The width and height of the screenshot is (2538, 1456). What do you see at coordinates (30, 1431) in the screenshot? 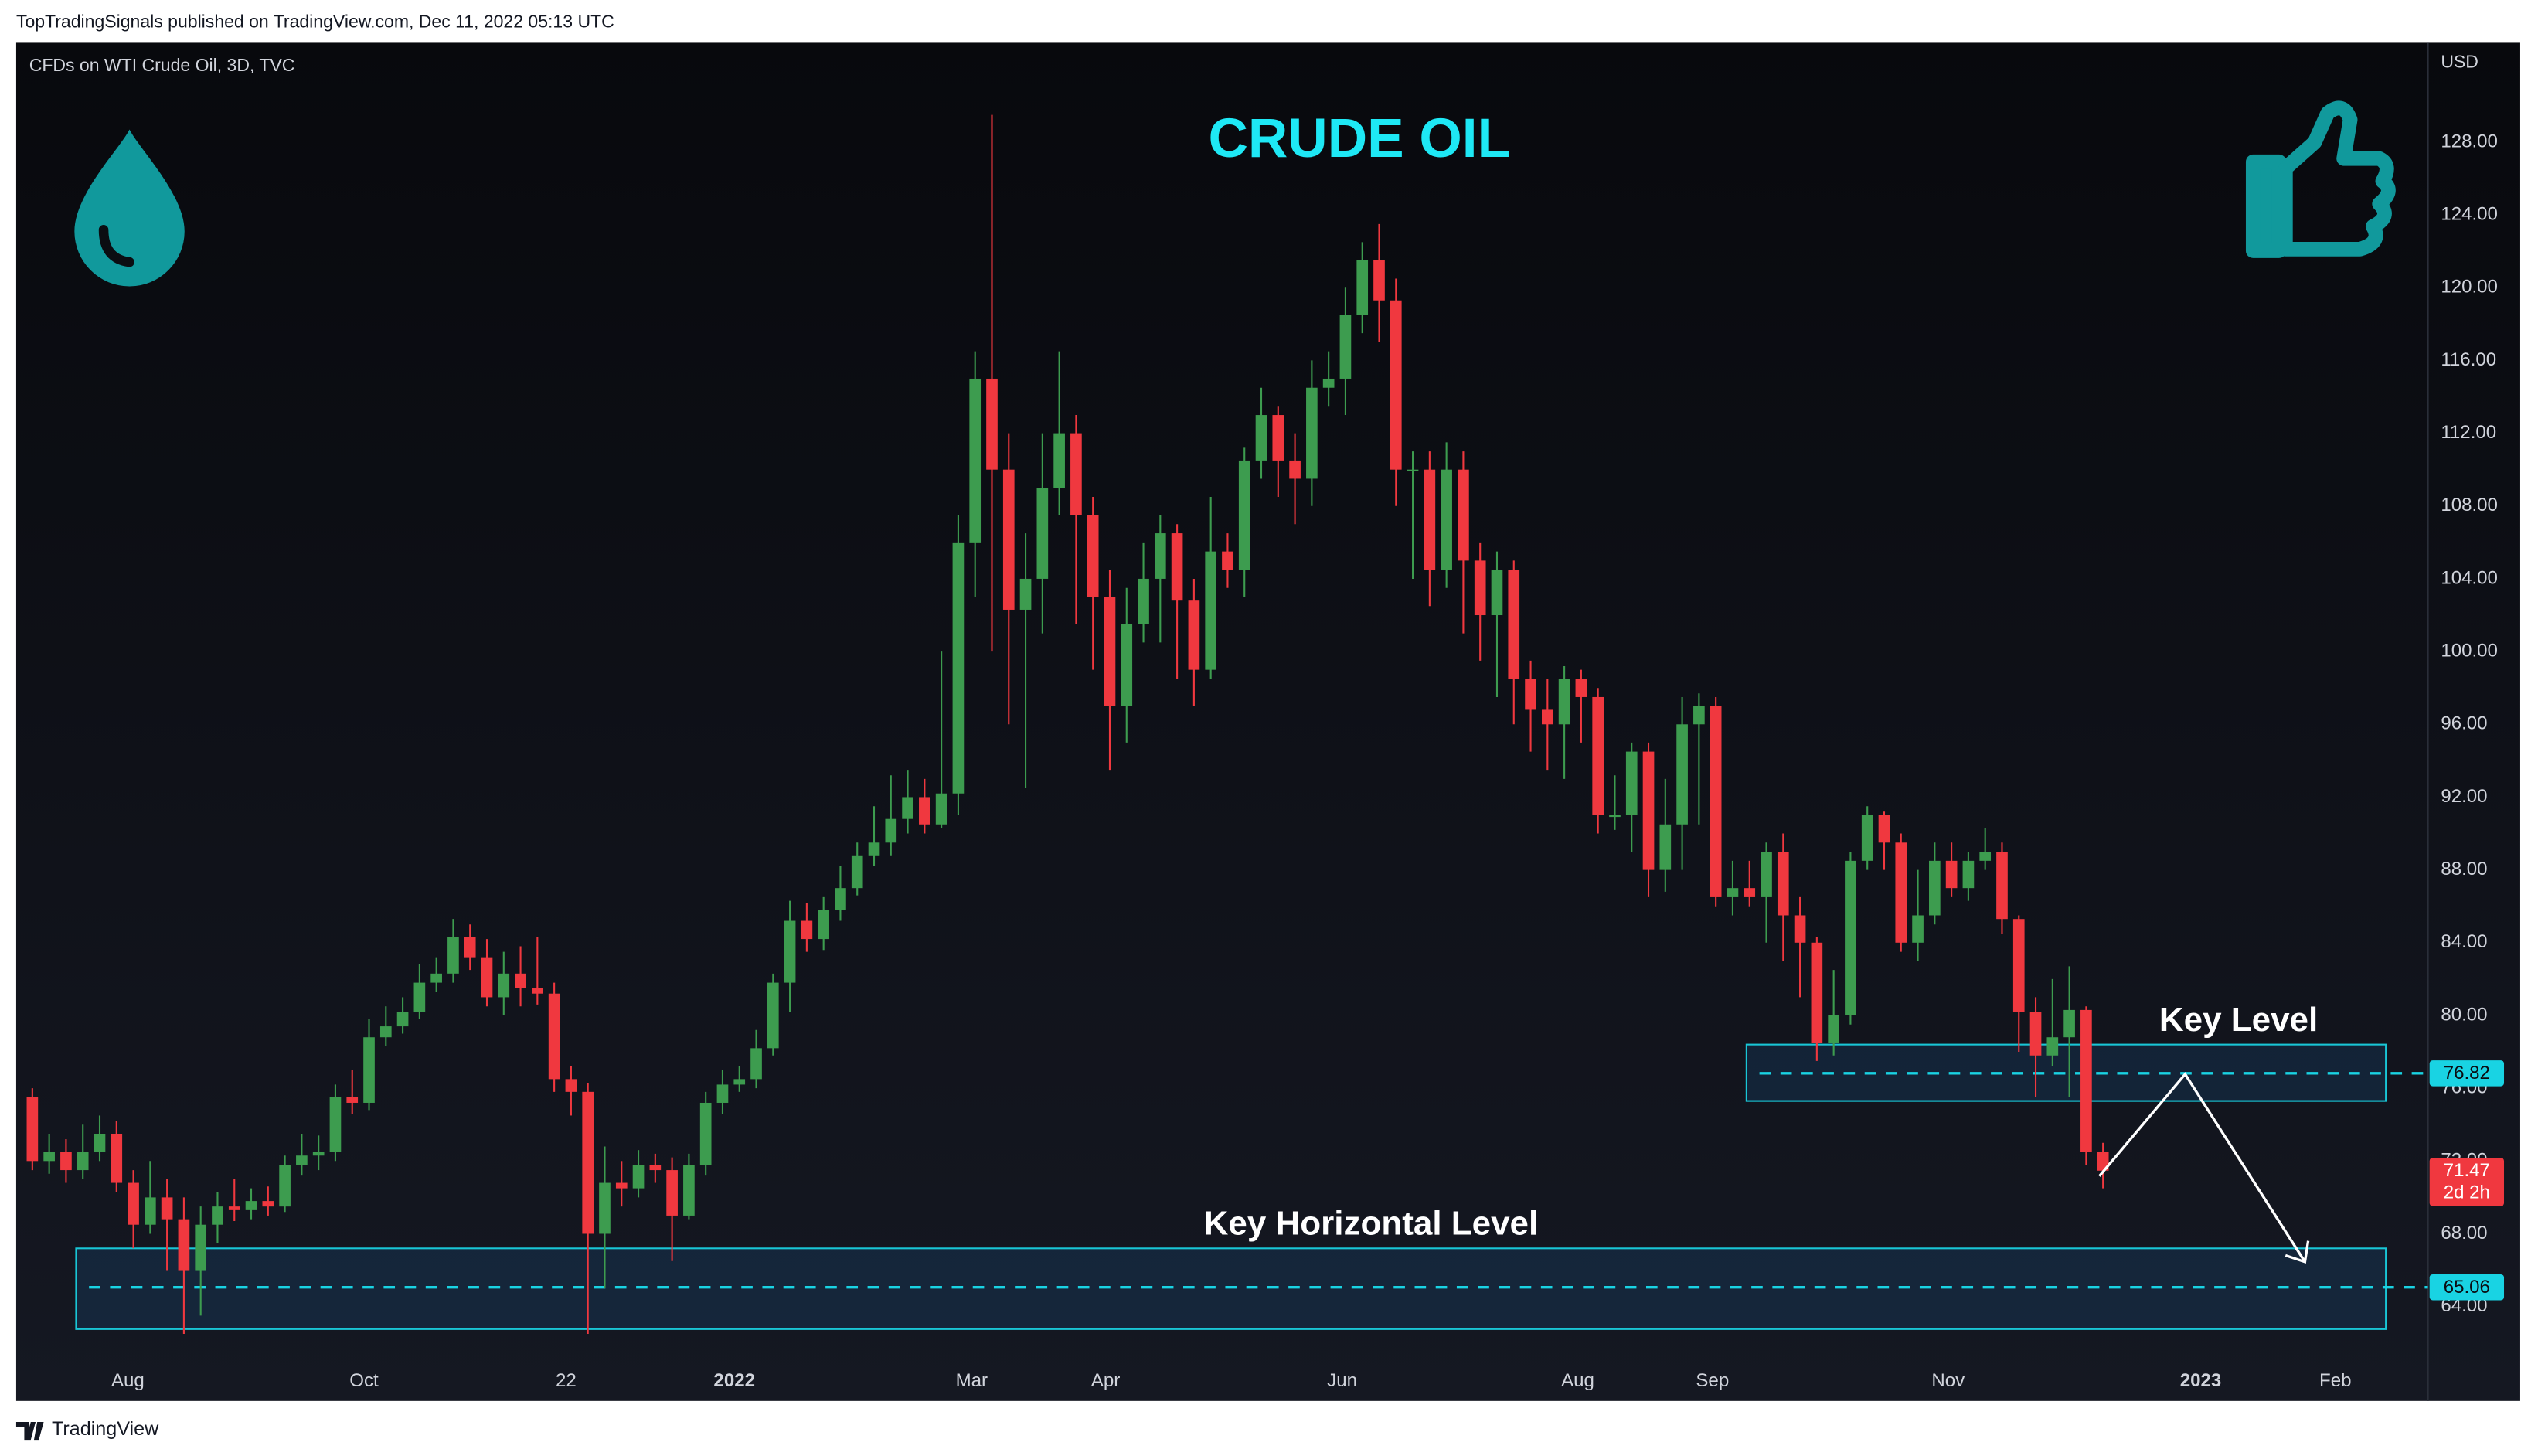
I see `tradingview-logo` at bounding box center [30, 1431].